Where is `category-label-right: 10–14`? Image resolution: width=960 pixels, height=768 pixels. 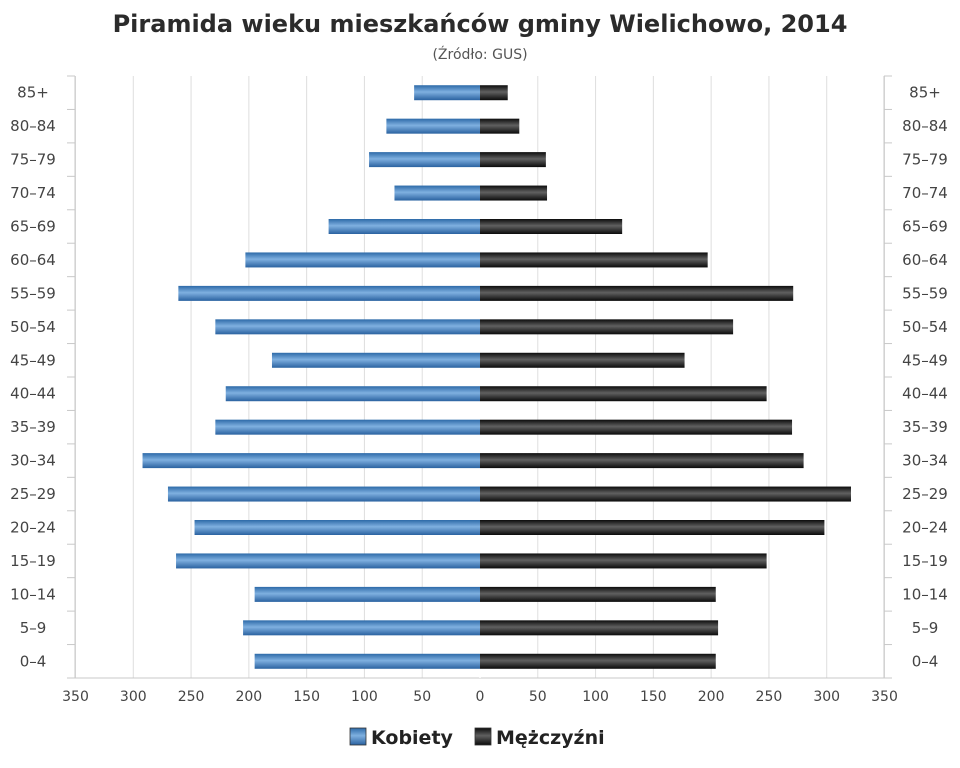
category-label-right: 10–14 is located at coordinates (925, 594).